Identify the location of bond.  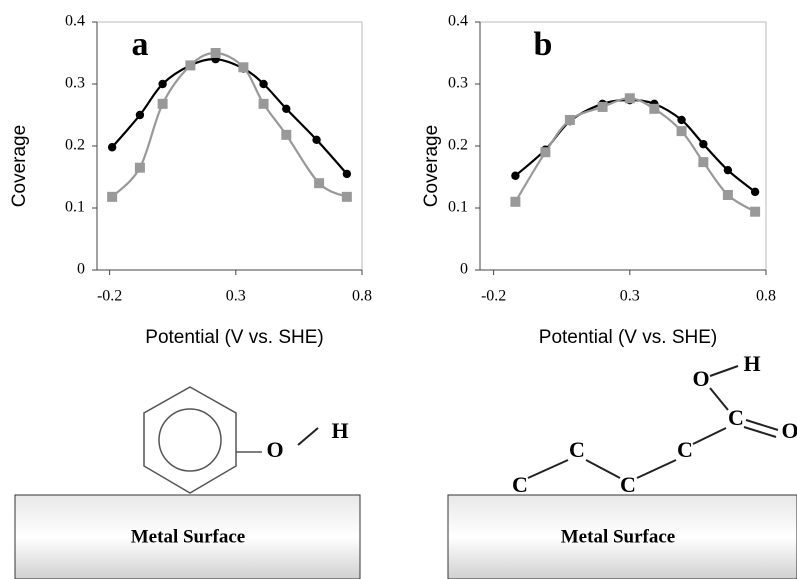
(308, 436).